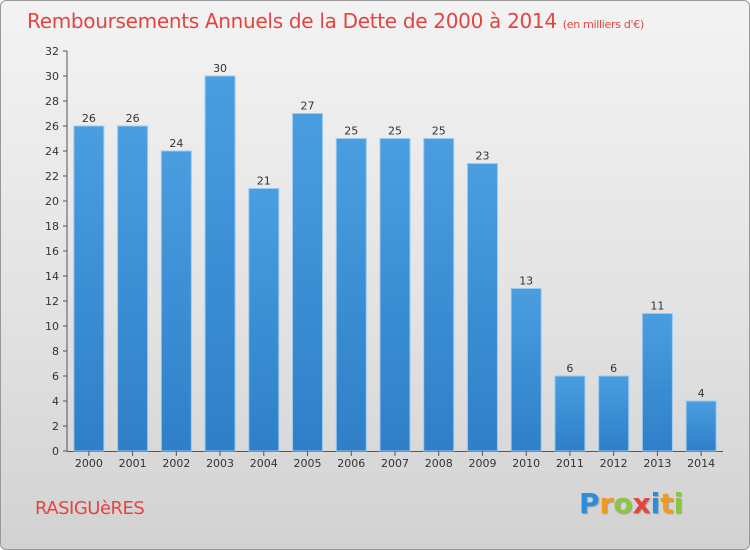 The width and height of the screenshot is (750, 550). What do you see at coordinates (52, 201) in the screenshot?
I see `y-tick-label: 20` at bounding box center [52, 201].